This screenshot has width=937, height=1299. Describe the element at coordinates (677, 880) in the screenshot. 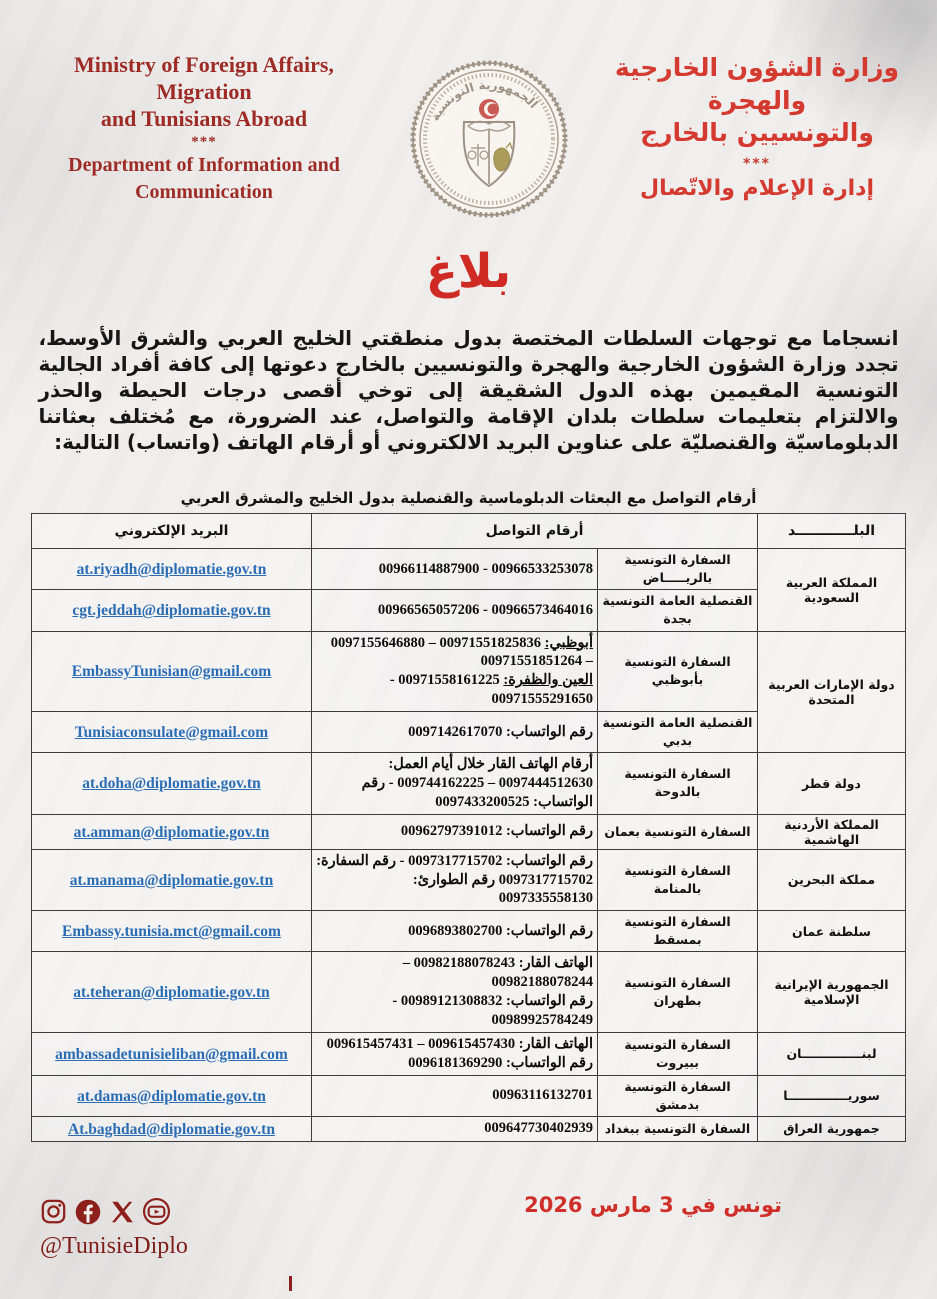

I see `mission-cell: السفارة التونسية بالمنامة` at that location.